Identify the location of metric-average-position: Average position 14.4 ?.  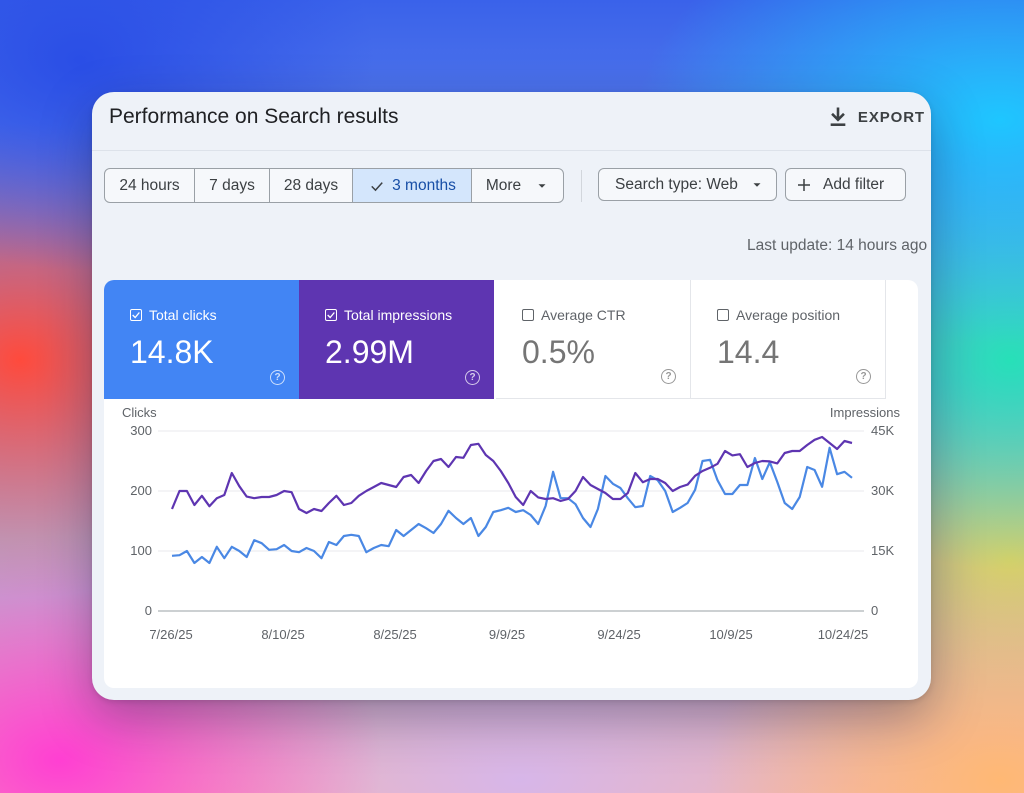
(788, 339).